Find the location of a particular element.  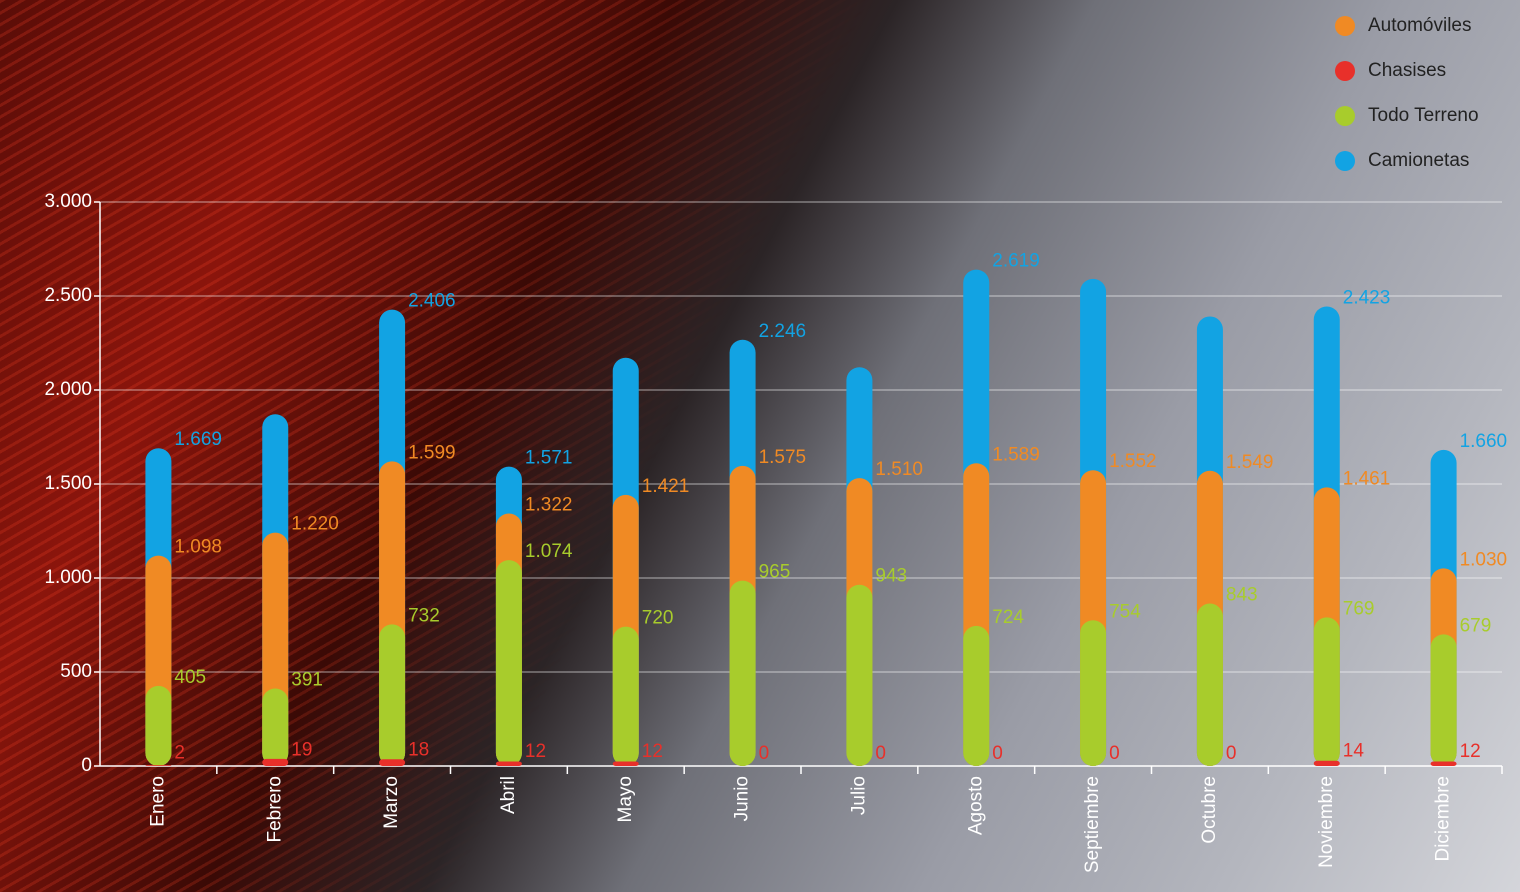

data-label: 1.074 is located at coordinates (549, 551).